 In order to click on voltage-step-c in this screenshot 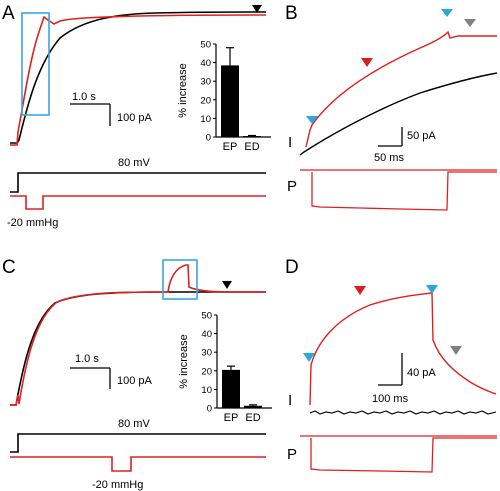, I will do `click(138, 443)`.